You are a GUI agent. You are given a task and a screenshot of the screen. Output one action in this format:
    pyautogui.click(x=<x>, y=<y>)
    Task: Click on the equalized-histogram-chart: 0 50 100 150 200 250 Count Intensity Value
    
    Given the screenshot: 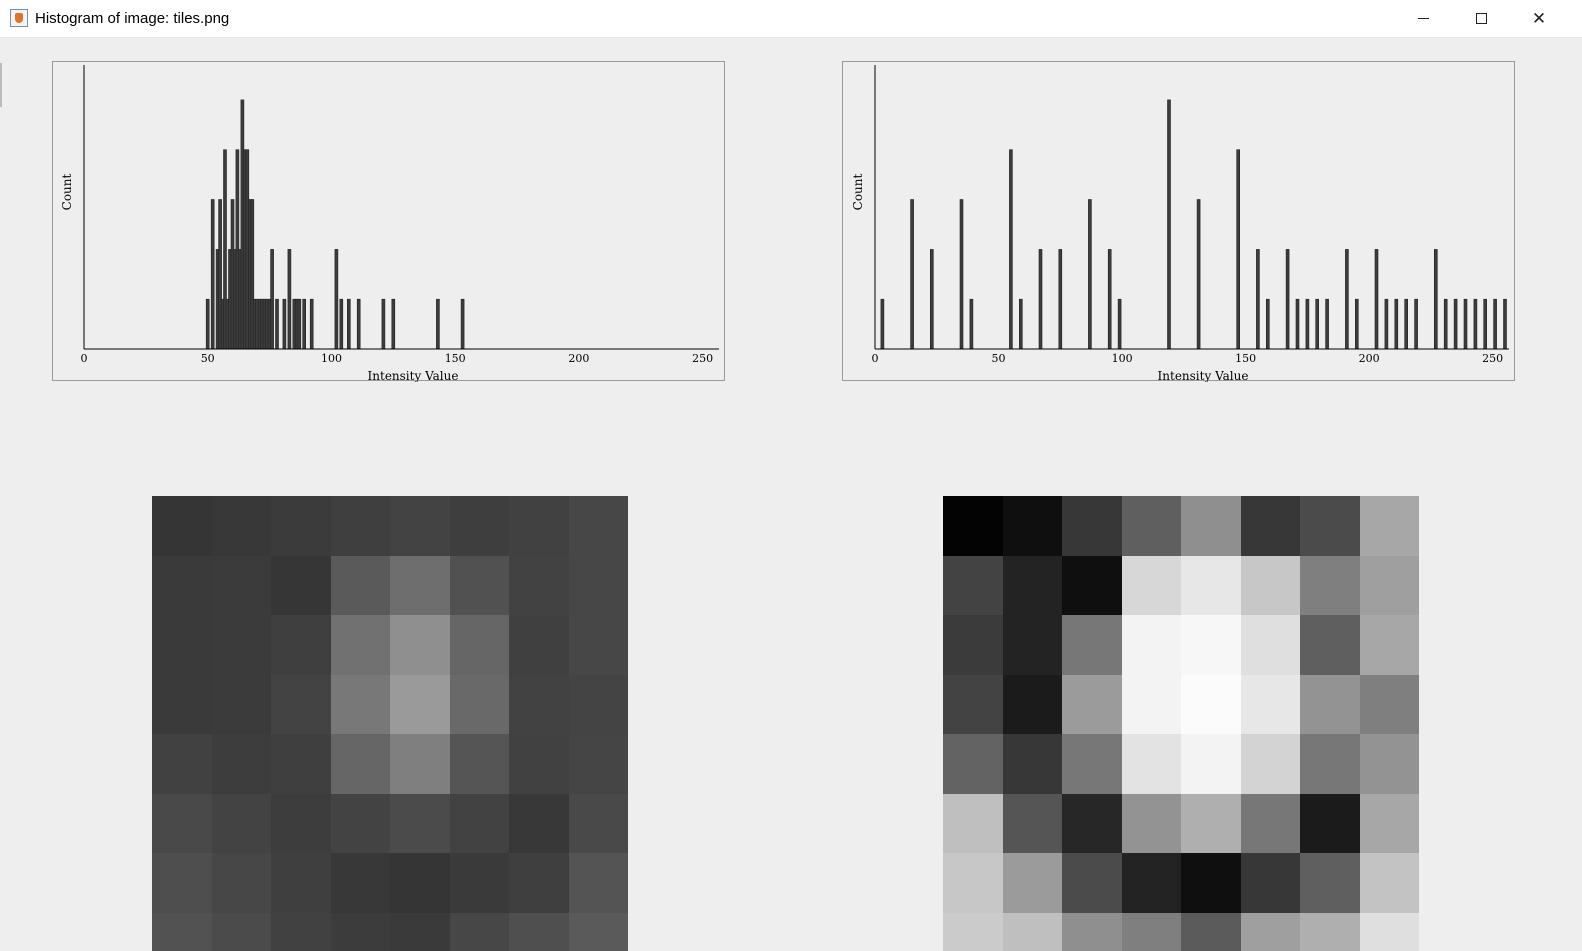 What is the action you would take?
    pyautogui.click(x=1180, y=223)
    